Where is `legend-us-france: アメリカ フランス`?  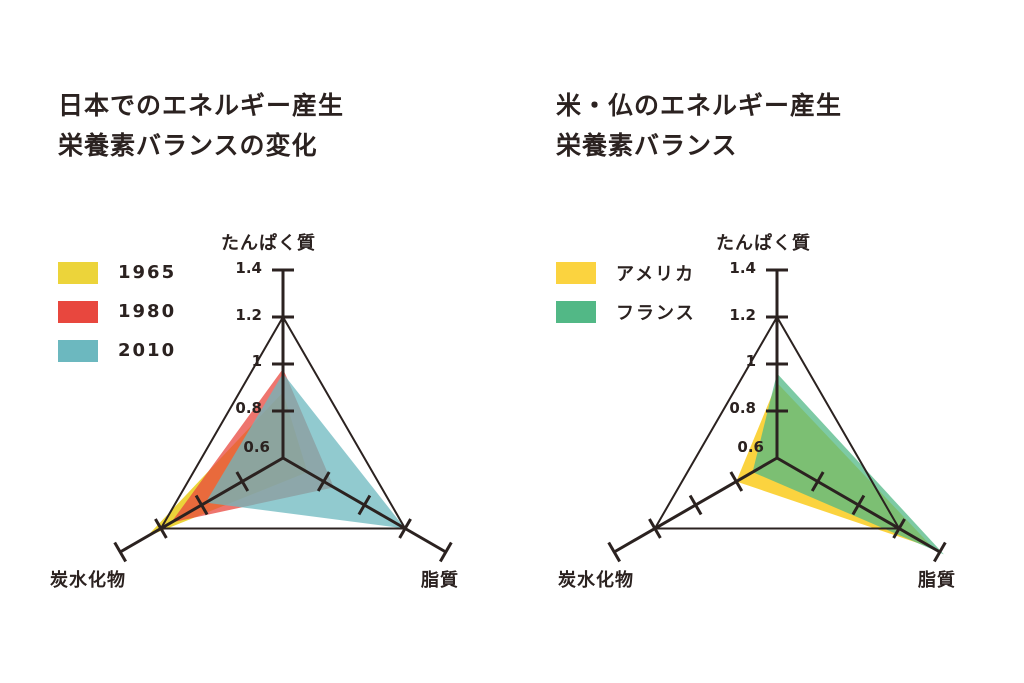 legend-us-france: アメリカ フランス is located at coordinates (626, 292).